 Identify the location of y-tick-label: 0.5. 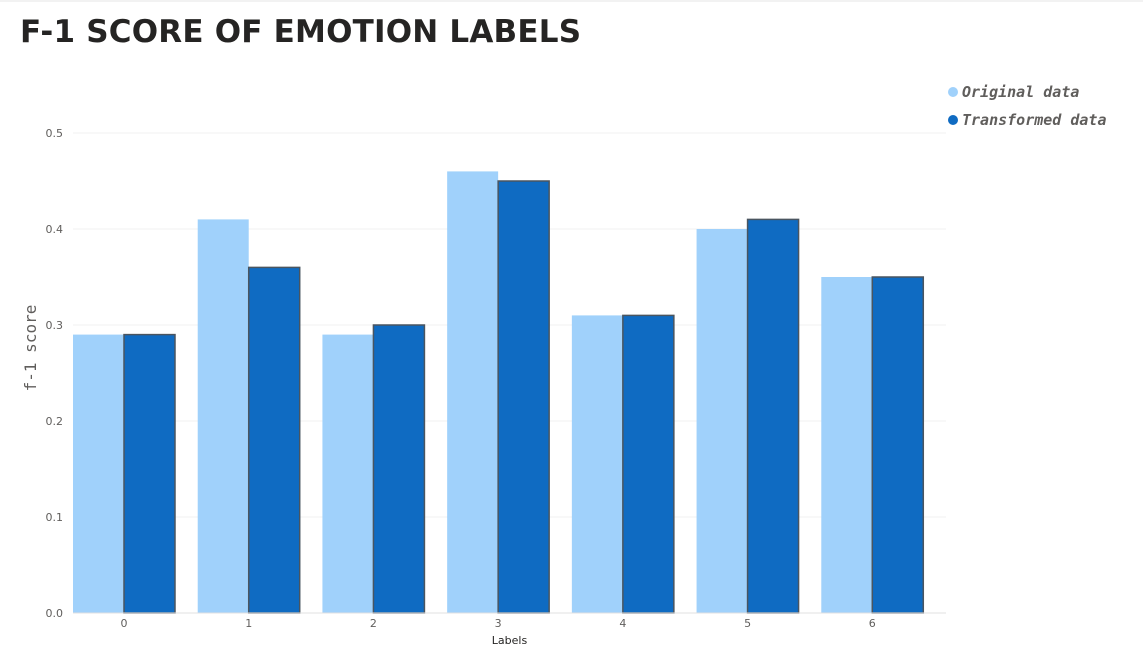
(55, 133).